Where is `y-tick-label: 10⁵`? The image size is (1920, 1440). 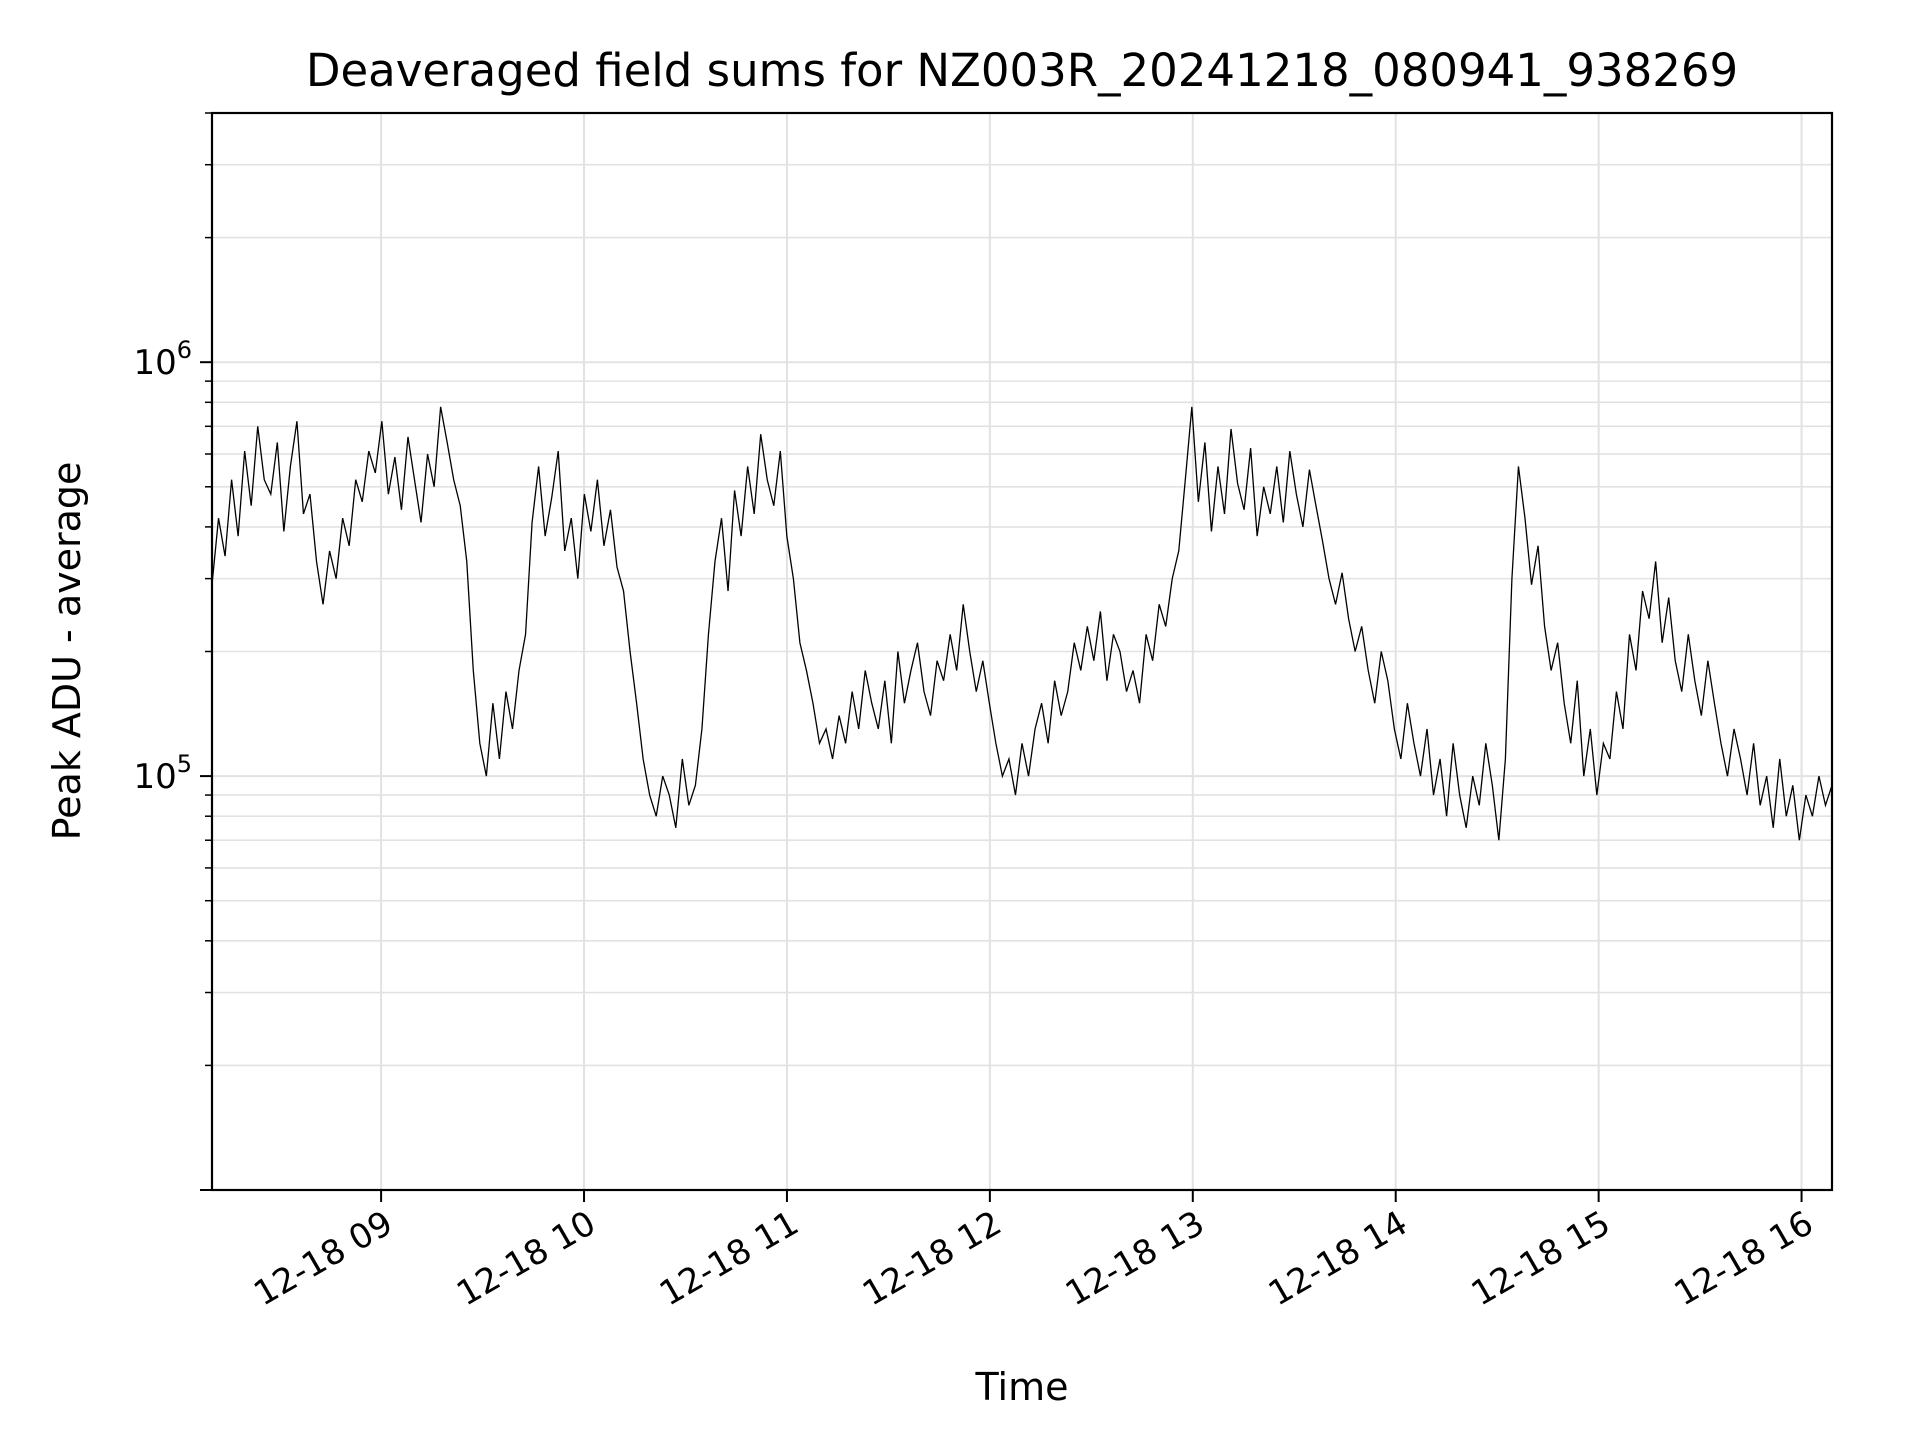 y-tick-label: 10⁵ is located at coordinates (162, 773).